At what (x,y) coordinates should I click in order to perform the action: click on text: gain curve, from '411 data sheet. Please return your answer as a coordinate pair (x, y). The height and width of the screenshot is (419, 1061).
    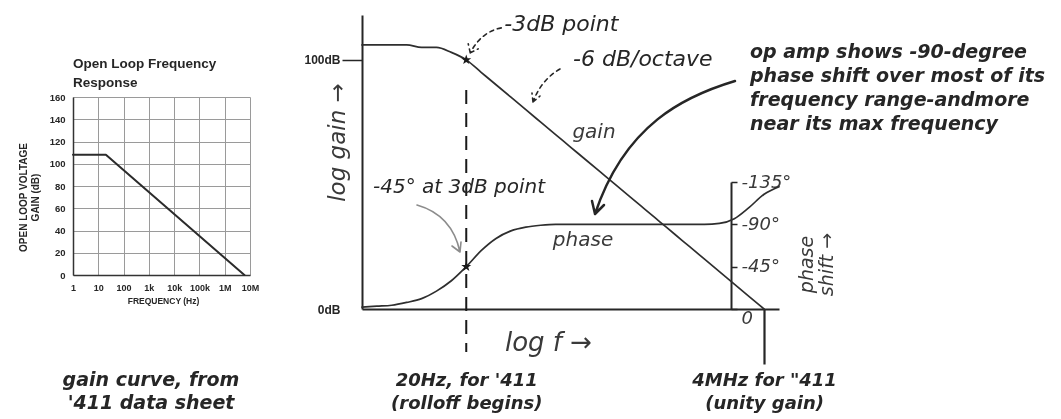
    Looking at the image, I should click on (151, 390).